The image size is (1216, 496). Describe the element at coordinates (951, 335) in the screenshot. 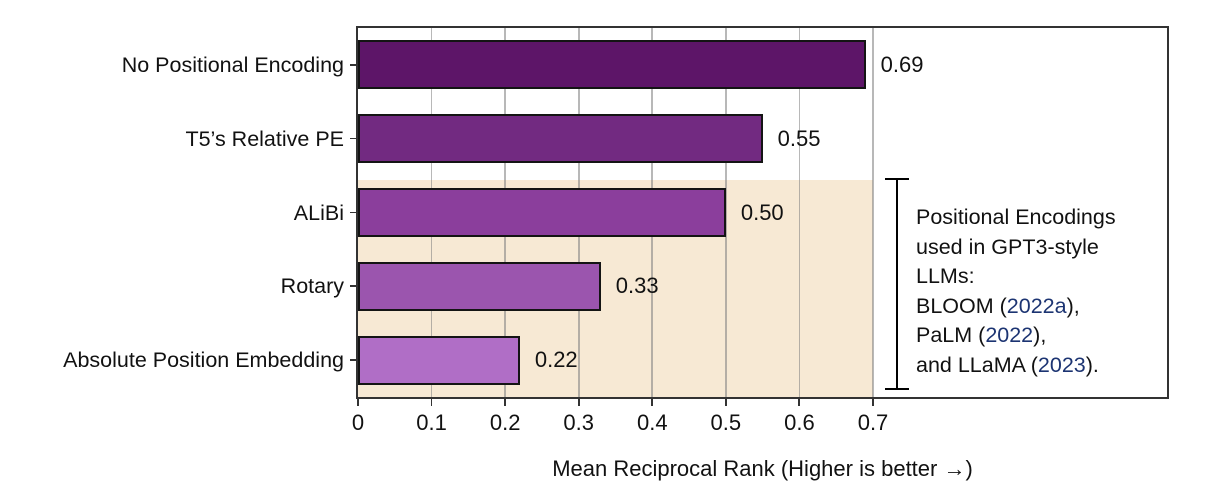

I see `annotation-text: PaLM (` at that location.